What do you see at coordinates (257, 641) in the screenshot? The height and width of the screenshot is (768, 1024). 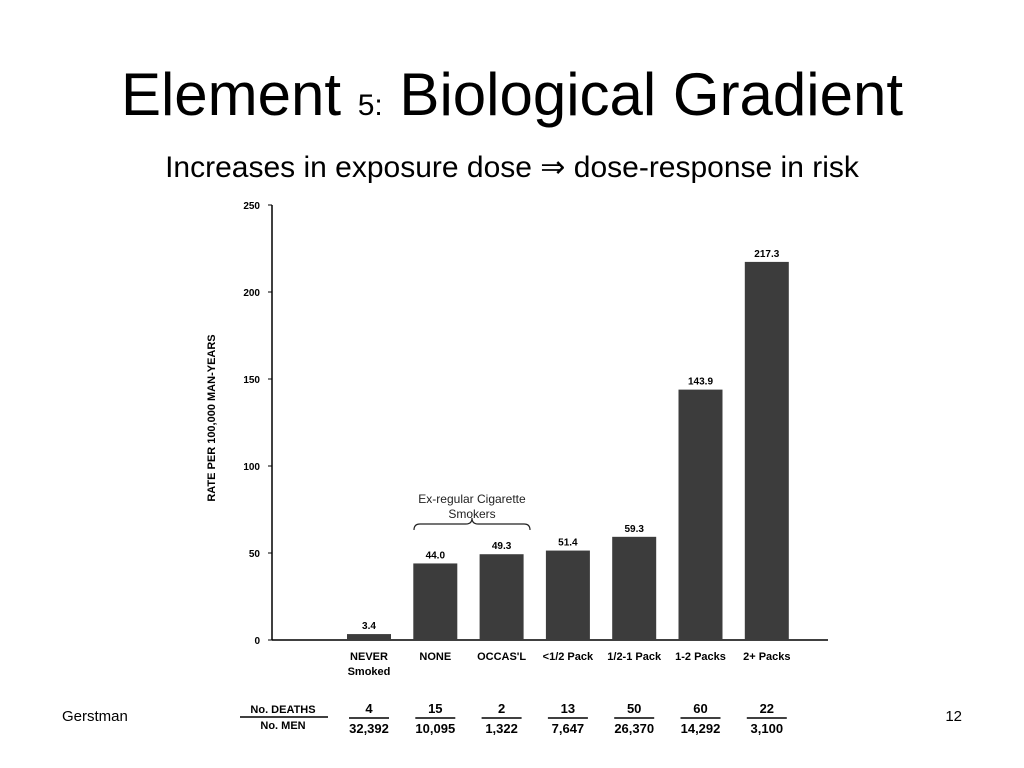 I see `y-tick-label: 0` at bounding box center [257, 641].